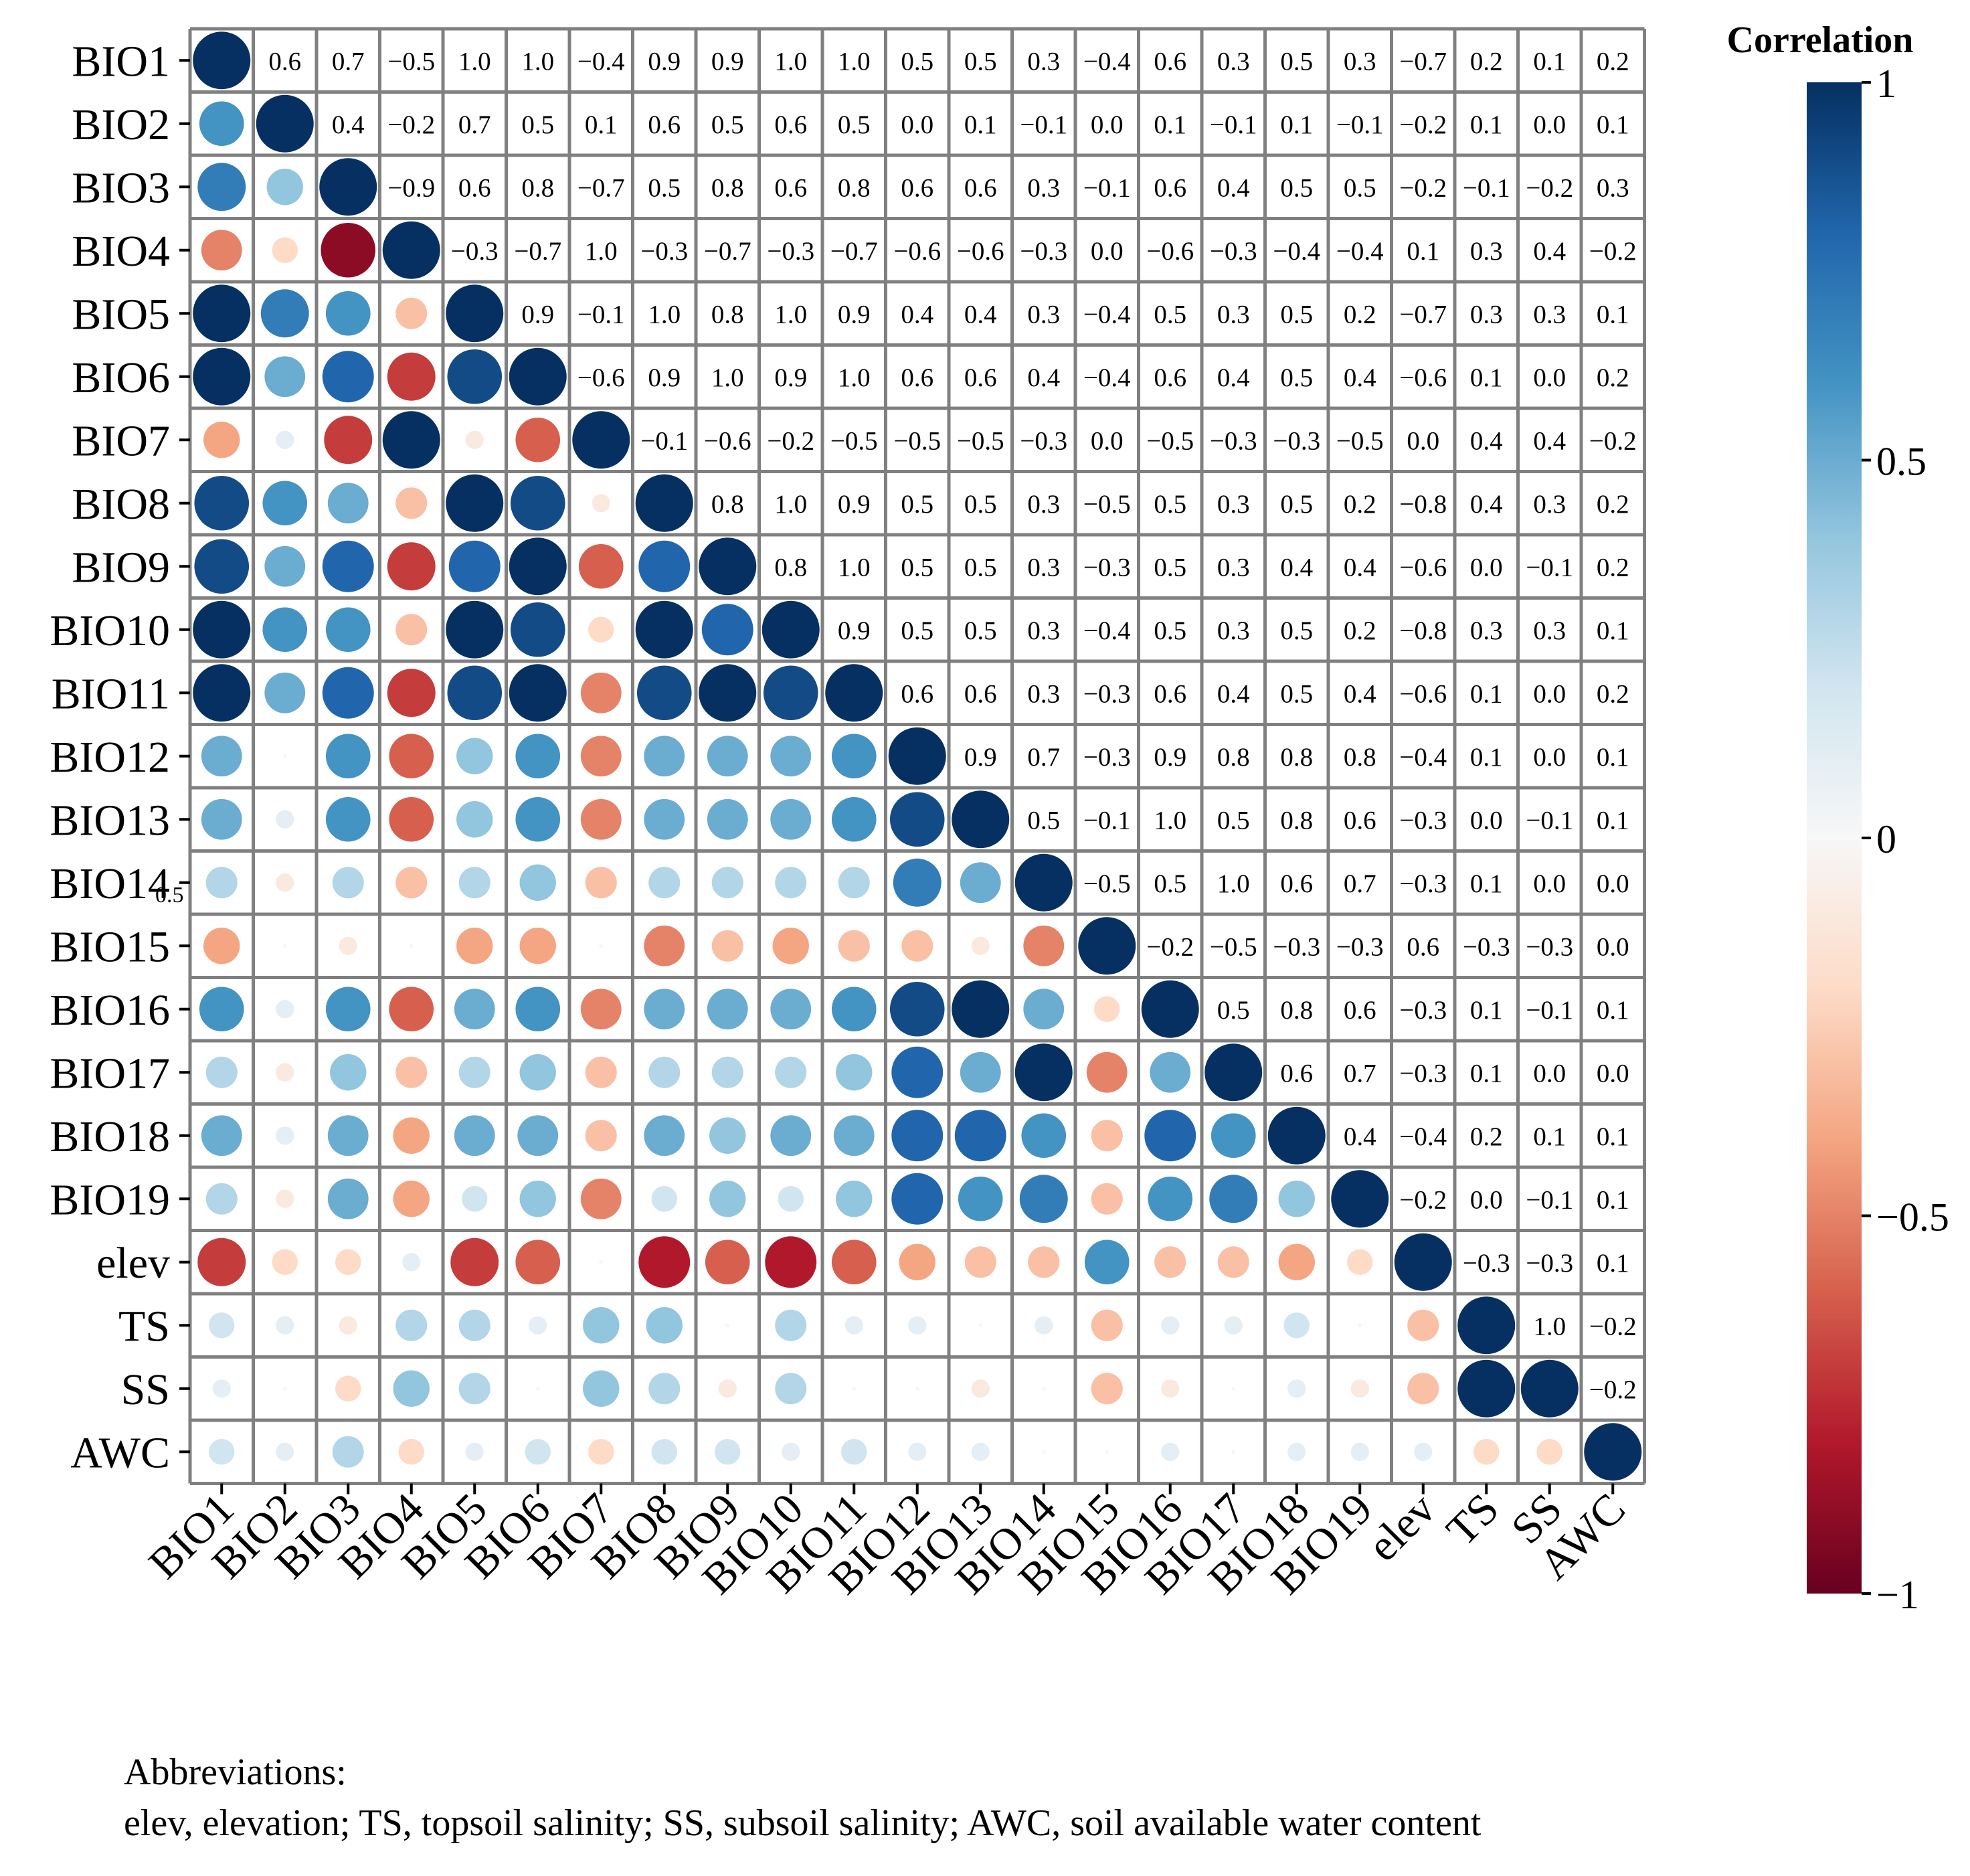 This screenshot has width=1970, height=1876. What do you see at coordinates (1423, 314) in the screenshot?
I see `corr-value-BIO5-elev: −0.7` at bounding box center [1423, 314].